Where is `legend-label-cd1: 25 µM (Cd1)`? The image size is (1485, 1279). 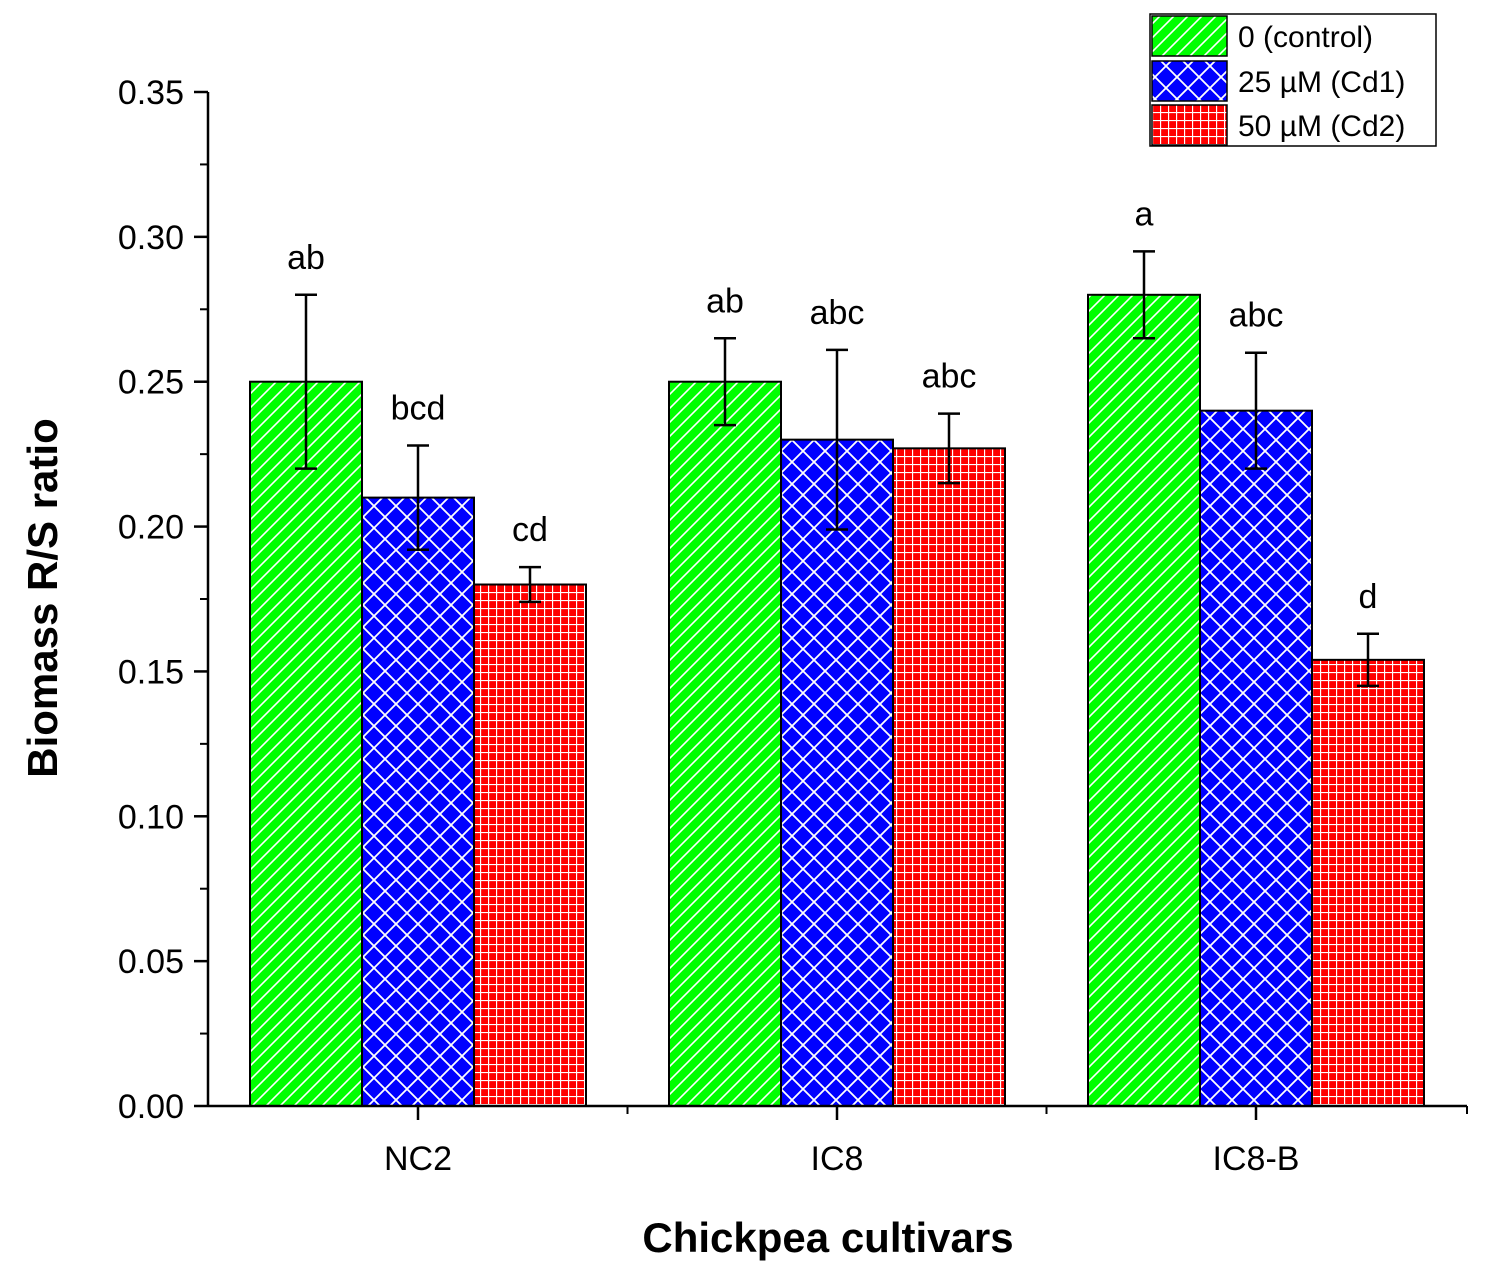
legend-label-cd1: 25 µM (Cd1) is located at coordinates (1321, 82).